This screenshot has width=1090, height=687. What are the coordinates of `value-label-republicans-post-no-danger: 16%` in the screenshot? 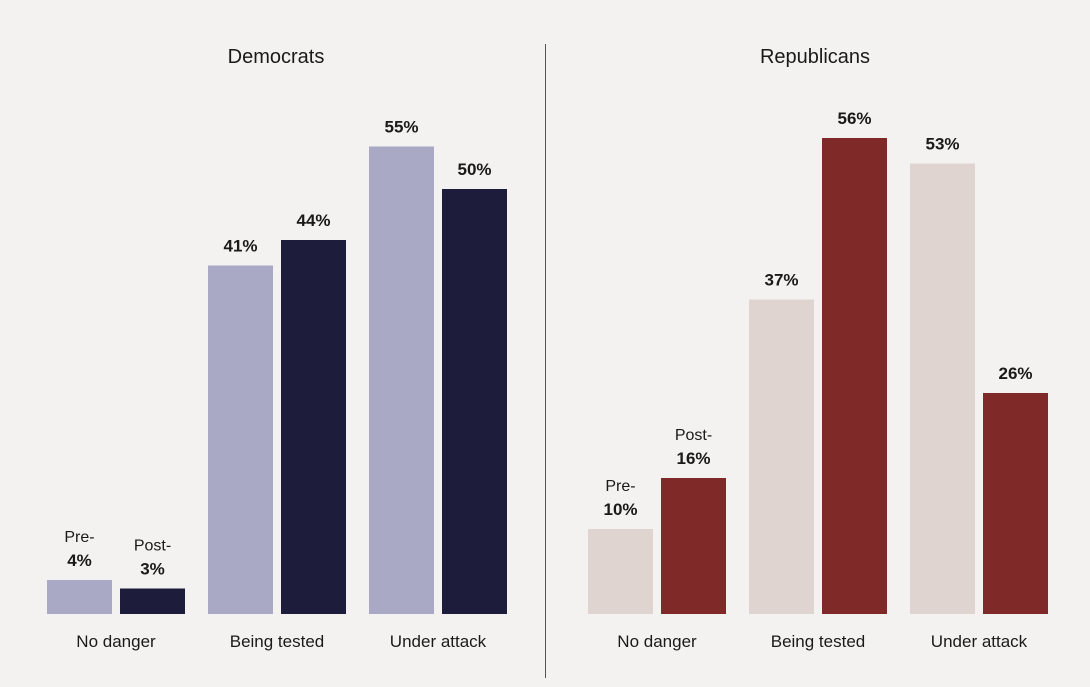 It's located at (693, 458).